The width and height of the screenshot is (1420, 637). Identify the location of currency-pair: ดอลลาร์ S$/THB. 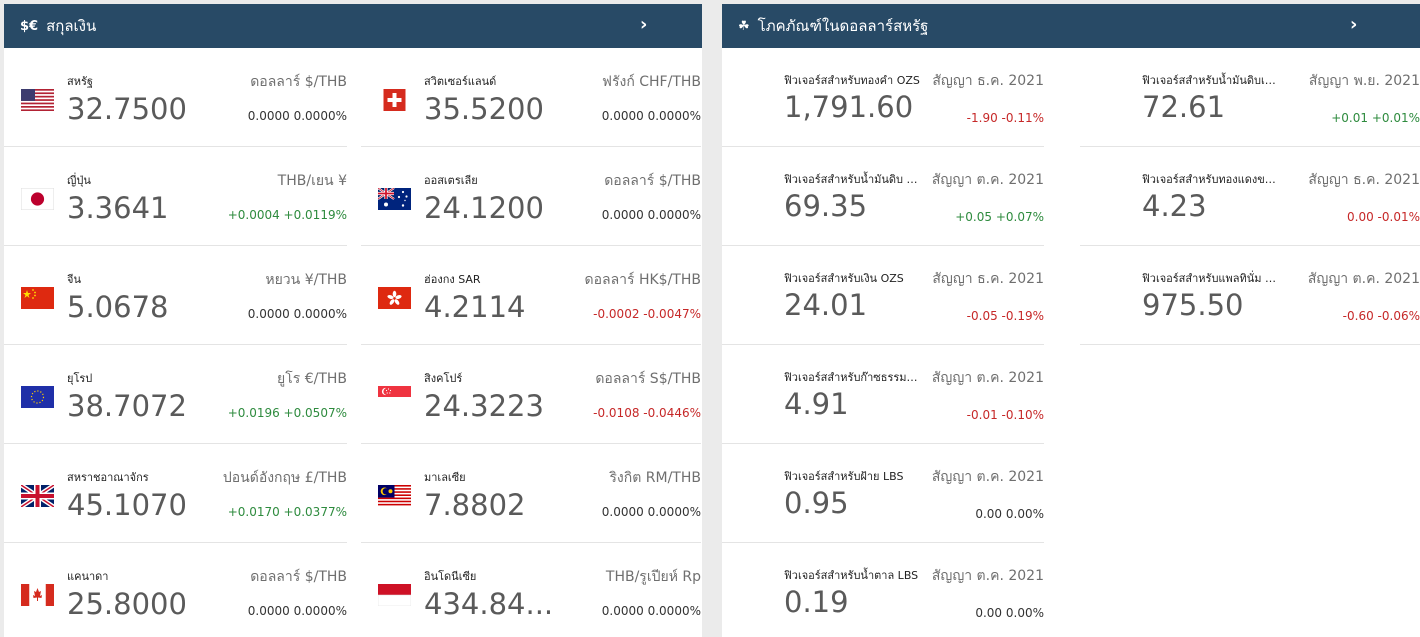
(648, 379).